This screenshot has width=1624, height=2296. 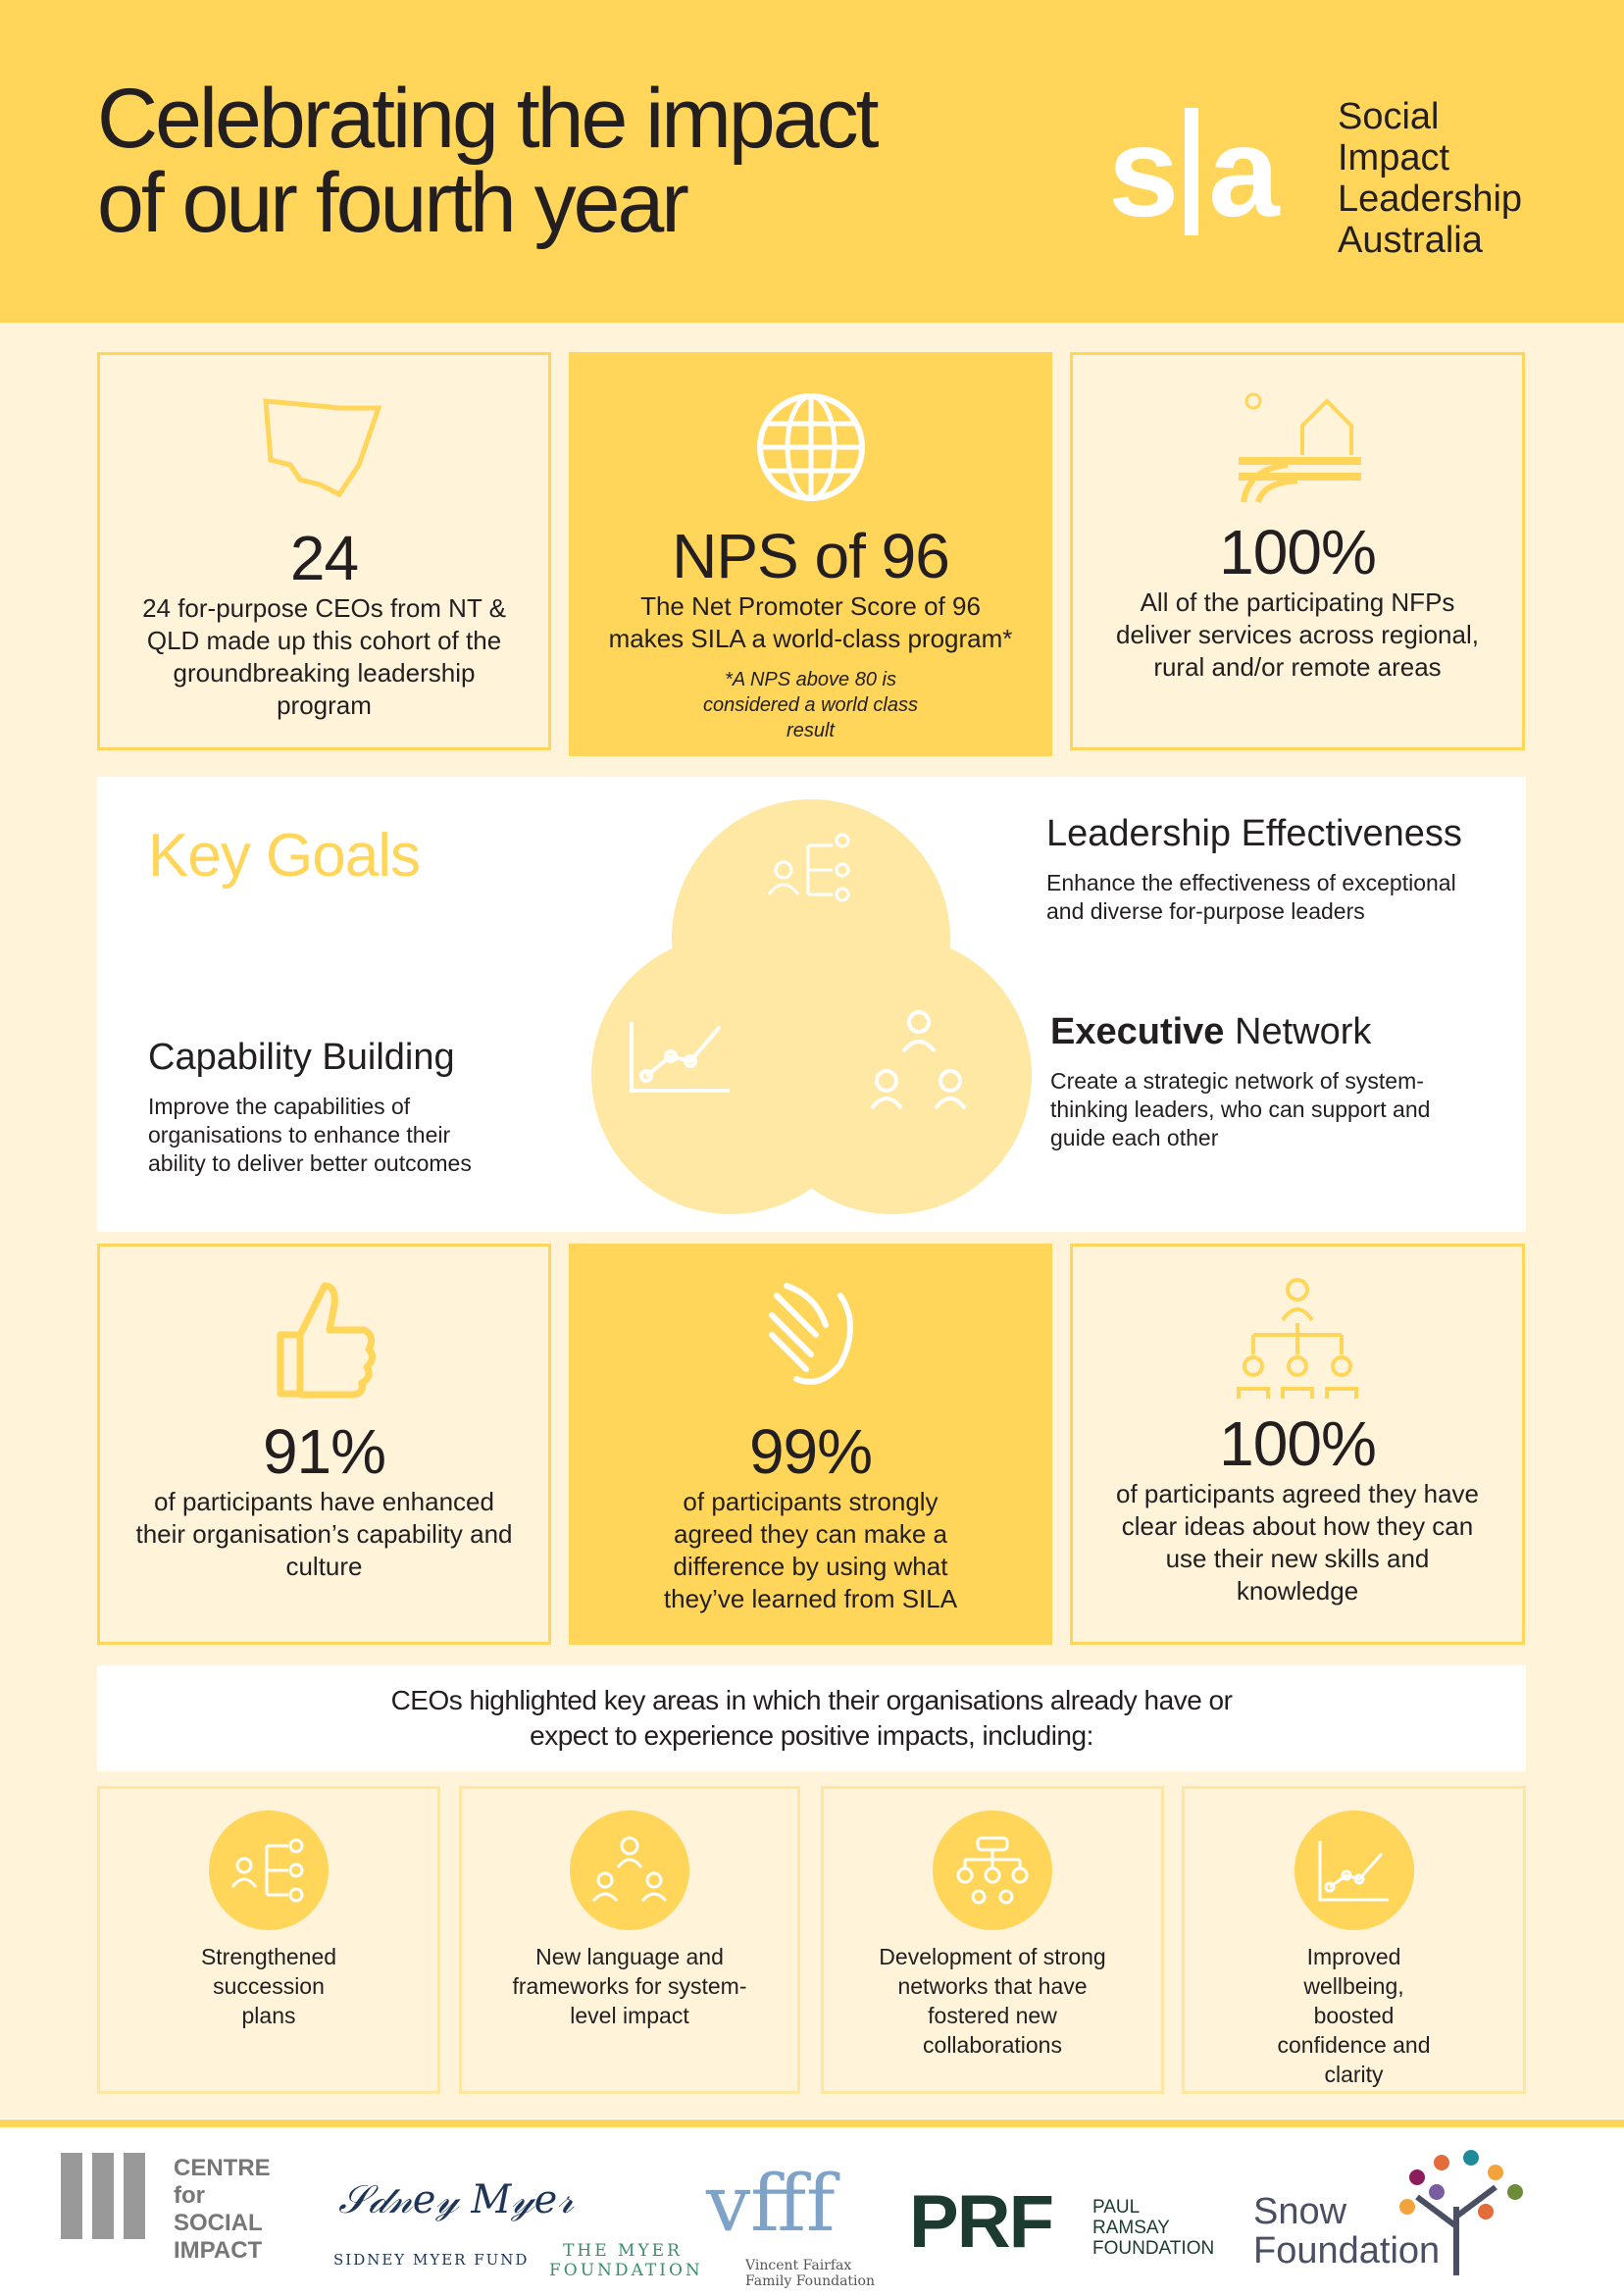 I want to click on venn-diagram, so click(x=811, y=1007).